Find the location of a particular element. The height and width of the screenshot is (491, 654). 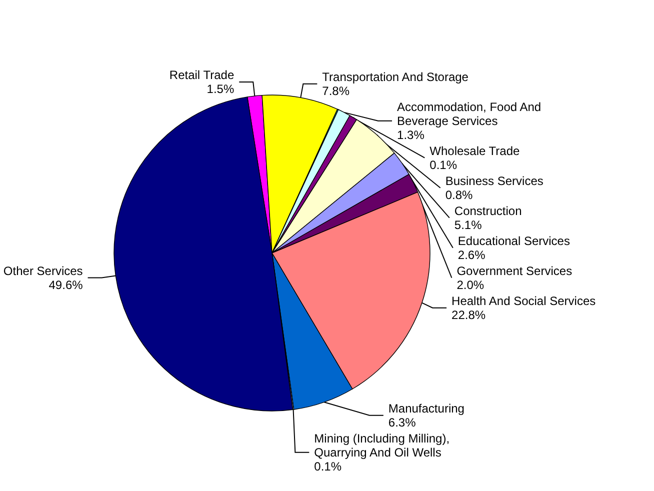

data-label: 1.3% is located at coordinates (411, 135).